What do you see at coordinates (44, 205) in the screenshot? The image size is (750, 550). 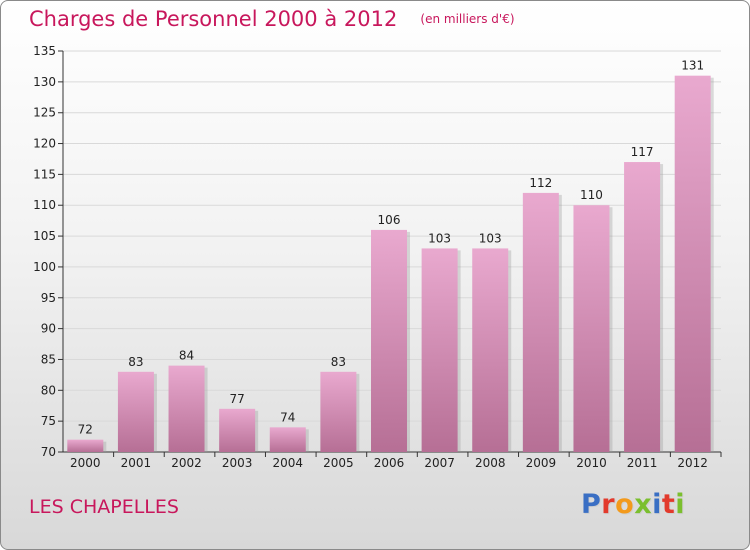 I see `y-tick-label: 110` at bounding box center [44, 205].